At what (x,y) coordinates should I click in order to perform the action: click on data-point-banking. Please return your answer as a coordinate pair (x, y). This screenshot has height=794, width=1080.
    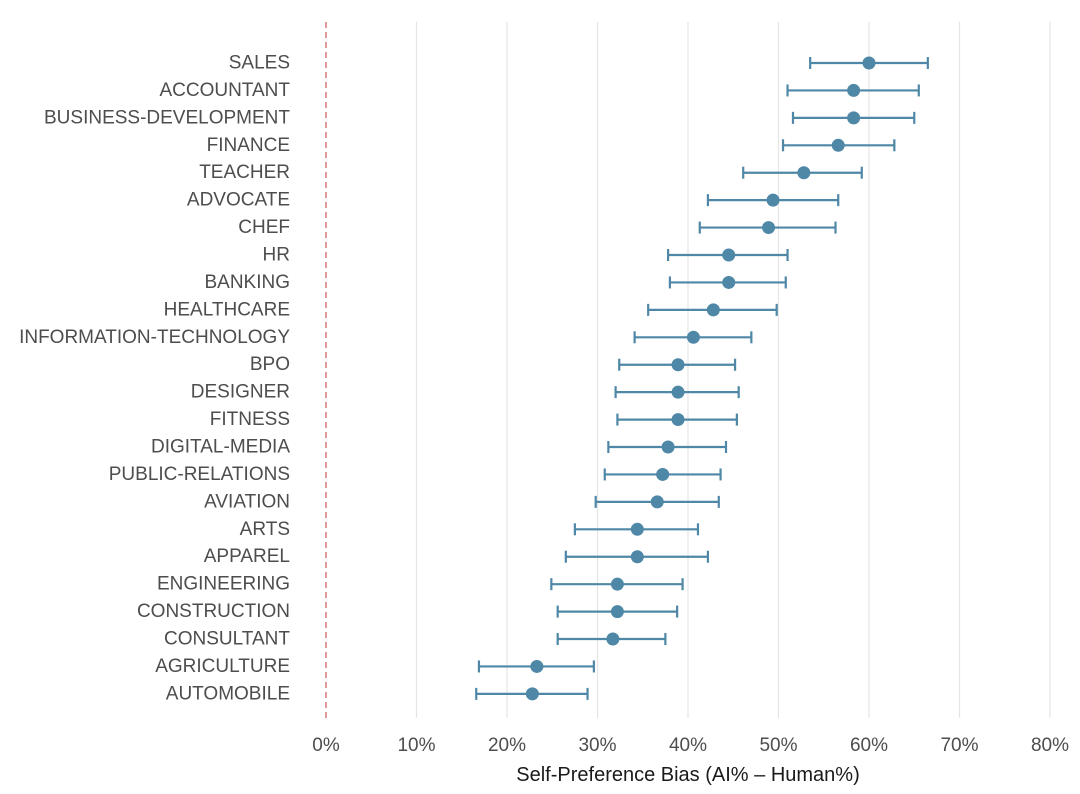
    Looking at the image, I should click on (729, 282).